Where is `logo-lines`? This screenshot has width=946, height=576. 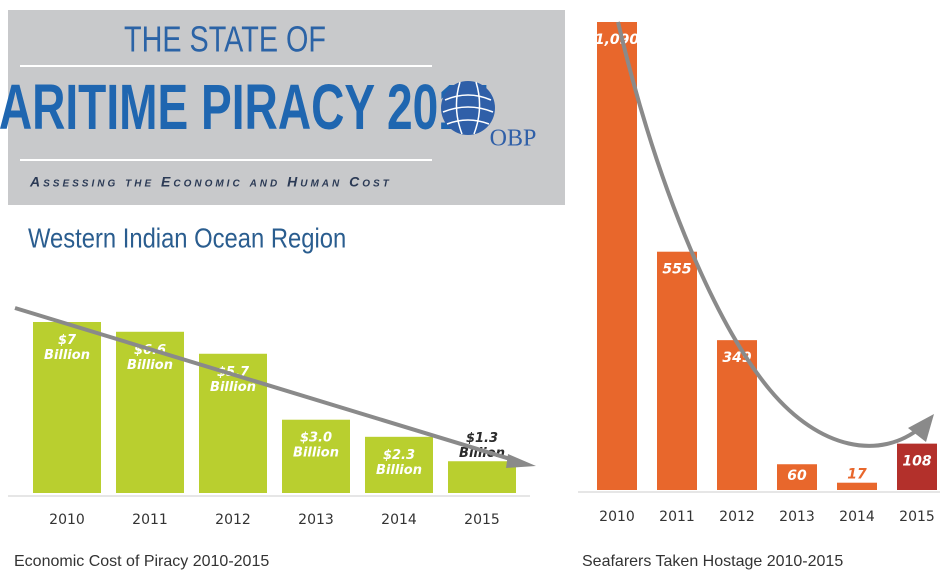
logo-lines is located at coordinates (468, 108).